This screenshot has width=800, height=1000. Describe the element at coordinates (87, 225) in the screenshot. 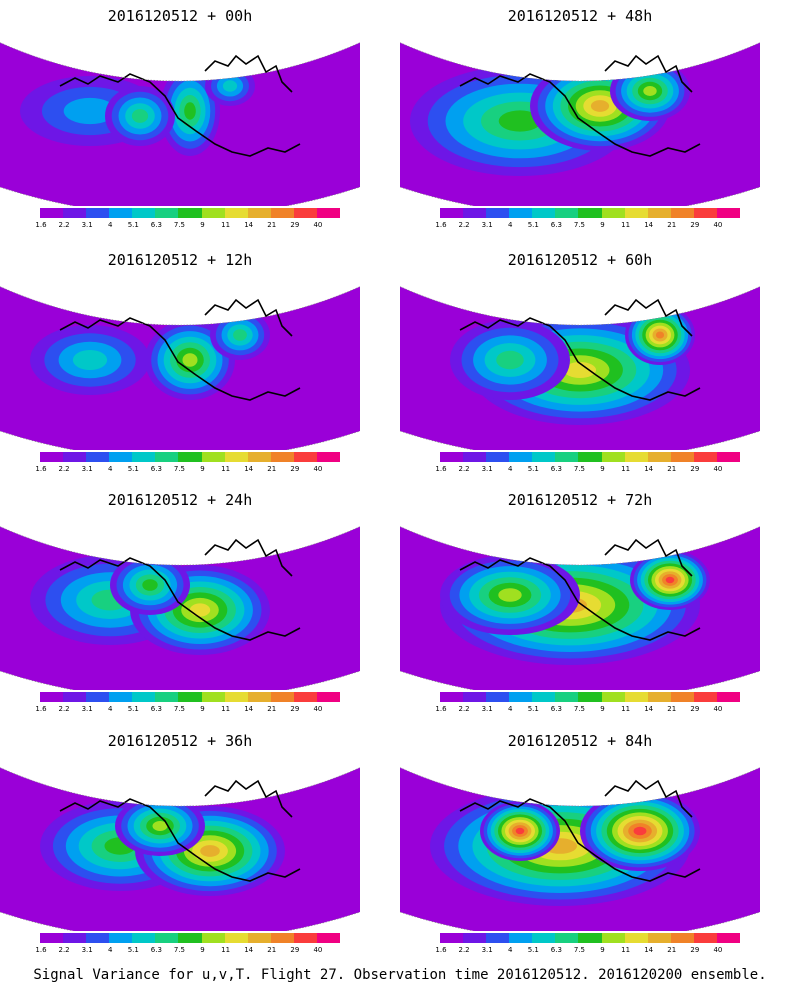

I see `colorbar-label: 3.1` at that location.